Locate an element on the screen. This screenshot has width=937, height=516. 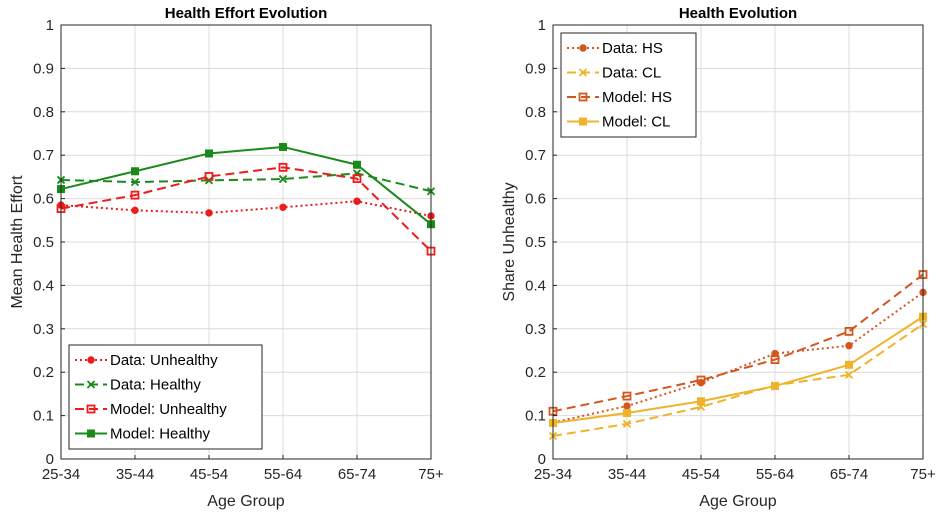
left-chart-legend-box is located at coordinates (165, 397).